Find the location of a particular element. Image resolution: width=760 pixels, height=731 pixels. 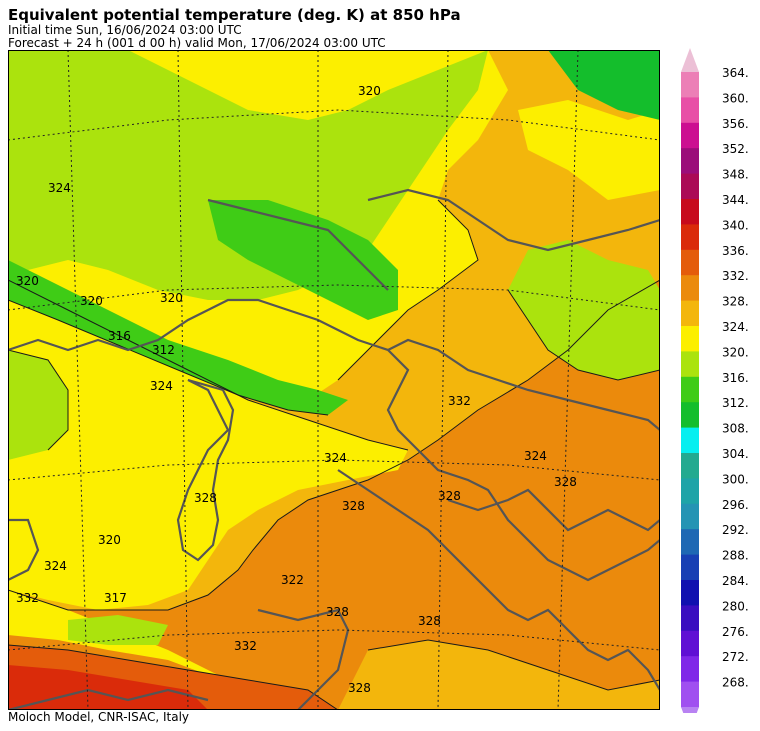

field-324-south is located at coordinates (499, 675).